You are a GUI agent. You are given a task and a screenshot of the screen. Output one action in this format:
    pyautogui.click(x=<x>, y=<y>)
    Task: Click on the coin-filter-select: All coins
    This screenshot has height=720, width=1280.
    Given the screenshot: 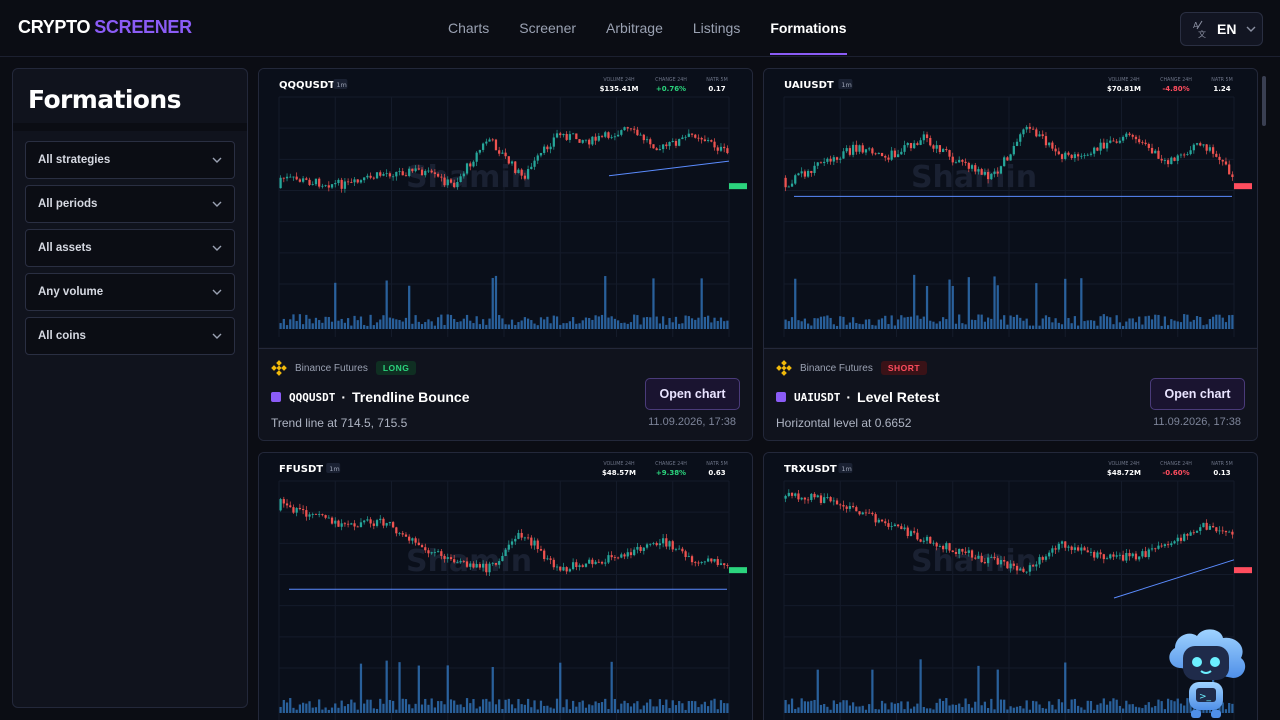 What is the action you would take?
    pyautogui.click(x=130, y=336)
    